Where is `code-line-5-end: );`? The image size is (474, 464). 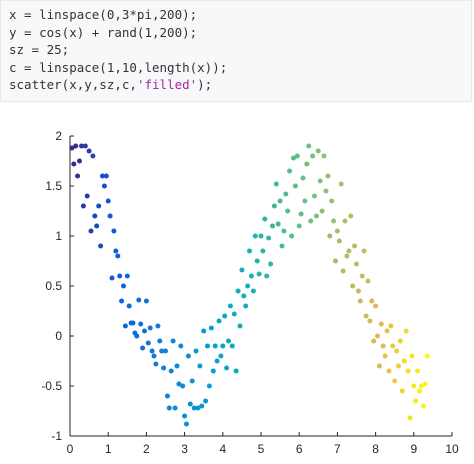 code-line-5-end: ); is located at coordinates (205, 84).